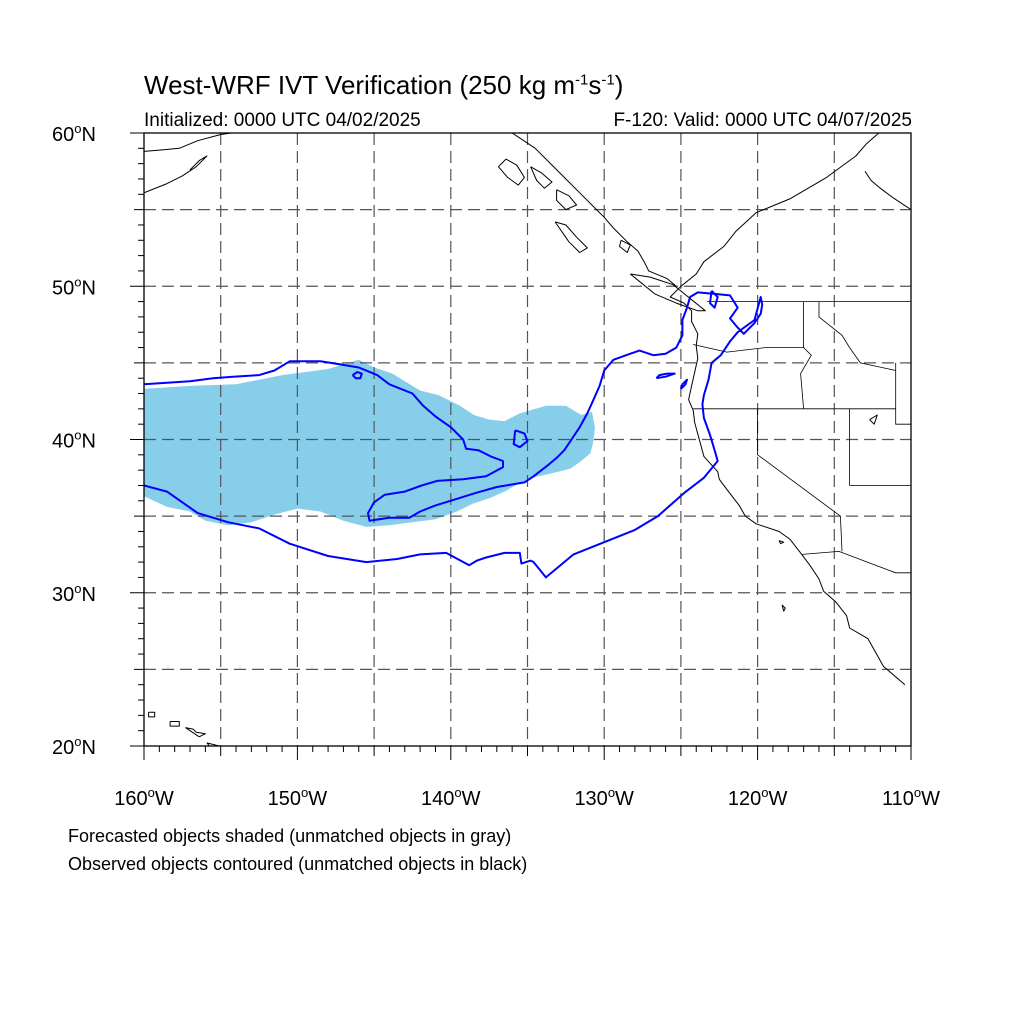  I want to click on lat-tick-label: 40oN, so click(74, 440).